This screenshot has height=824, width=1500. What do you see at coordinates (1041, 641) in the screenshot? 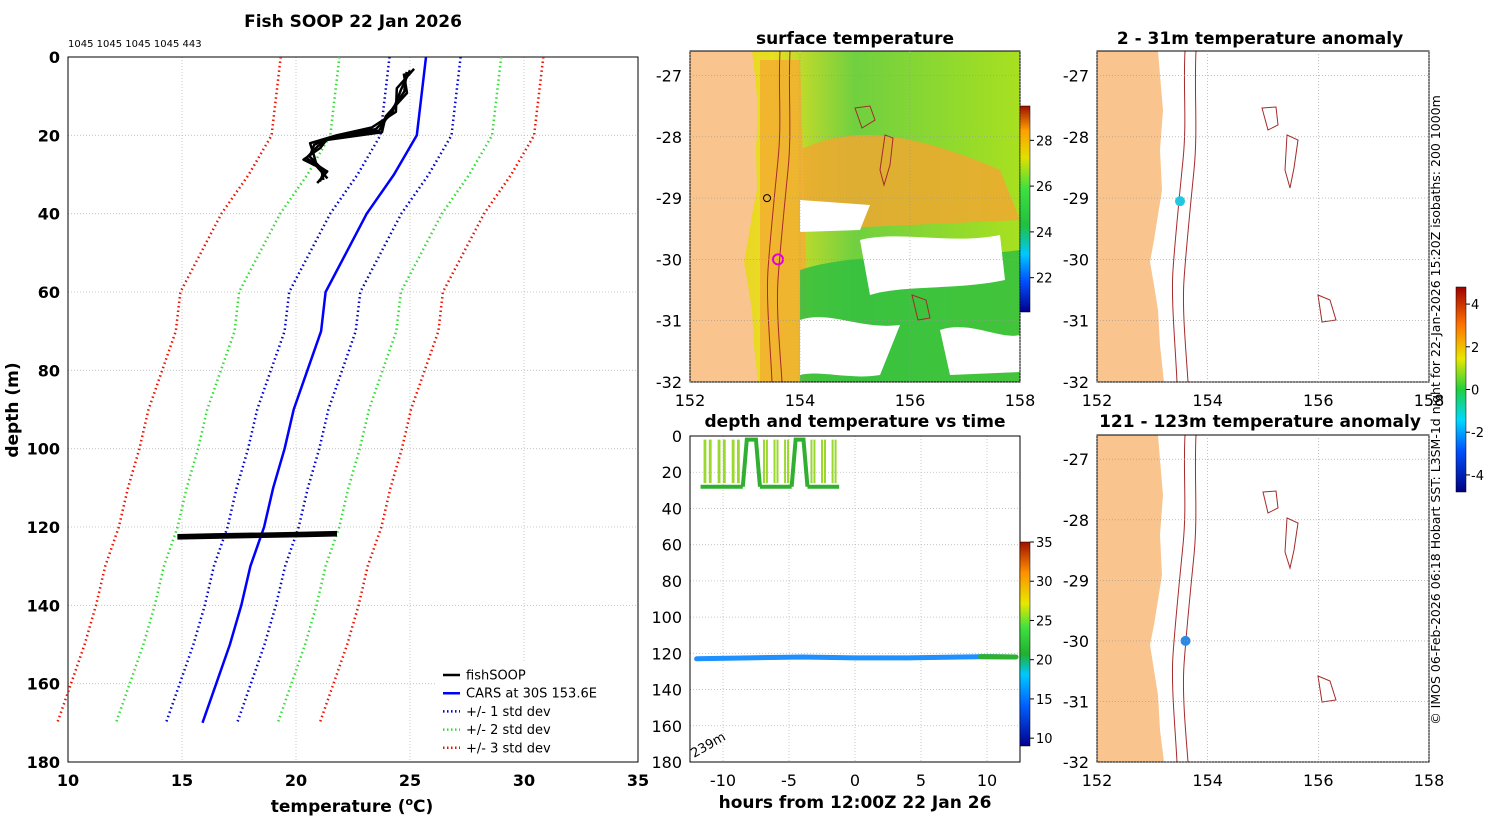
I see `time-depth-colorbar-ticks: 10 15 20 25 30 35` at bounding box center [1041, 641].